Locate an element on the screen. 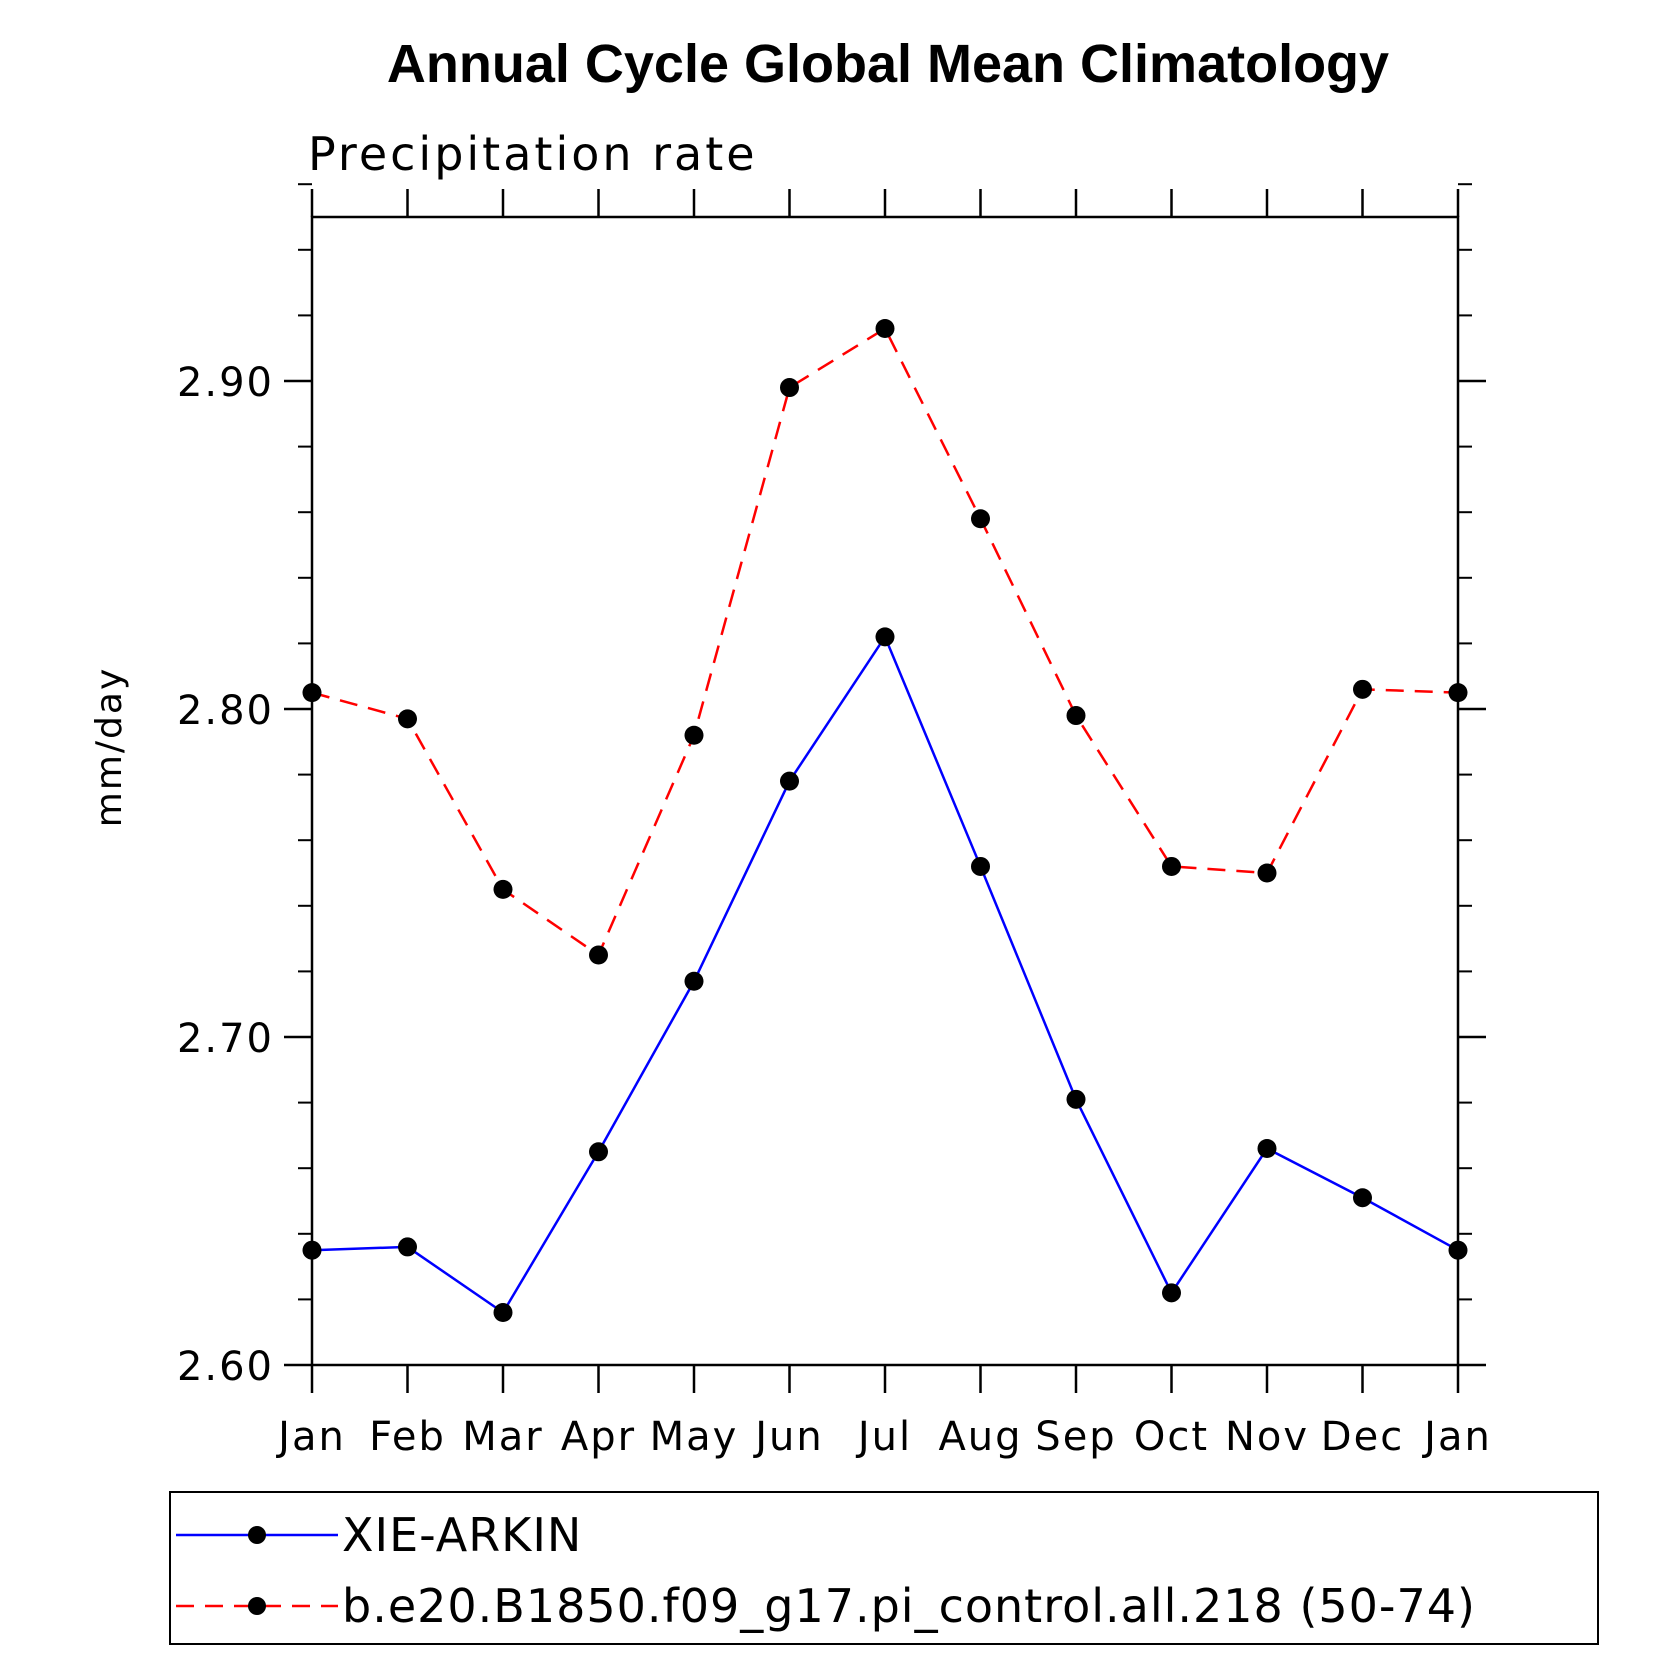 The width and height of the screenshot is (1669, 1669). legend-box is located at coordinates (884, 1568).